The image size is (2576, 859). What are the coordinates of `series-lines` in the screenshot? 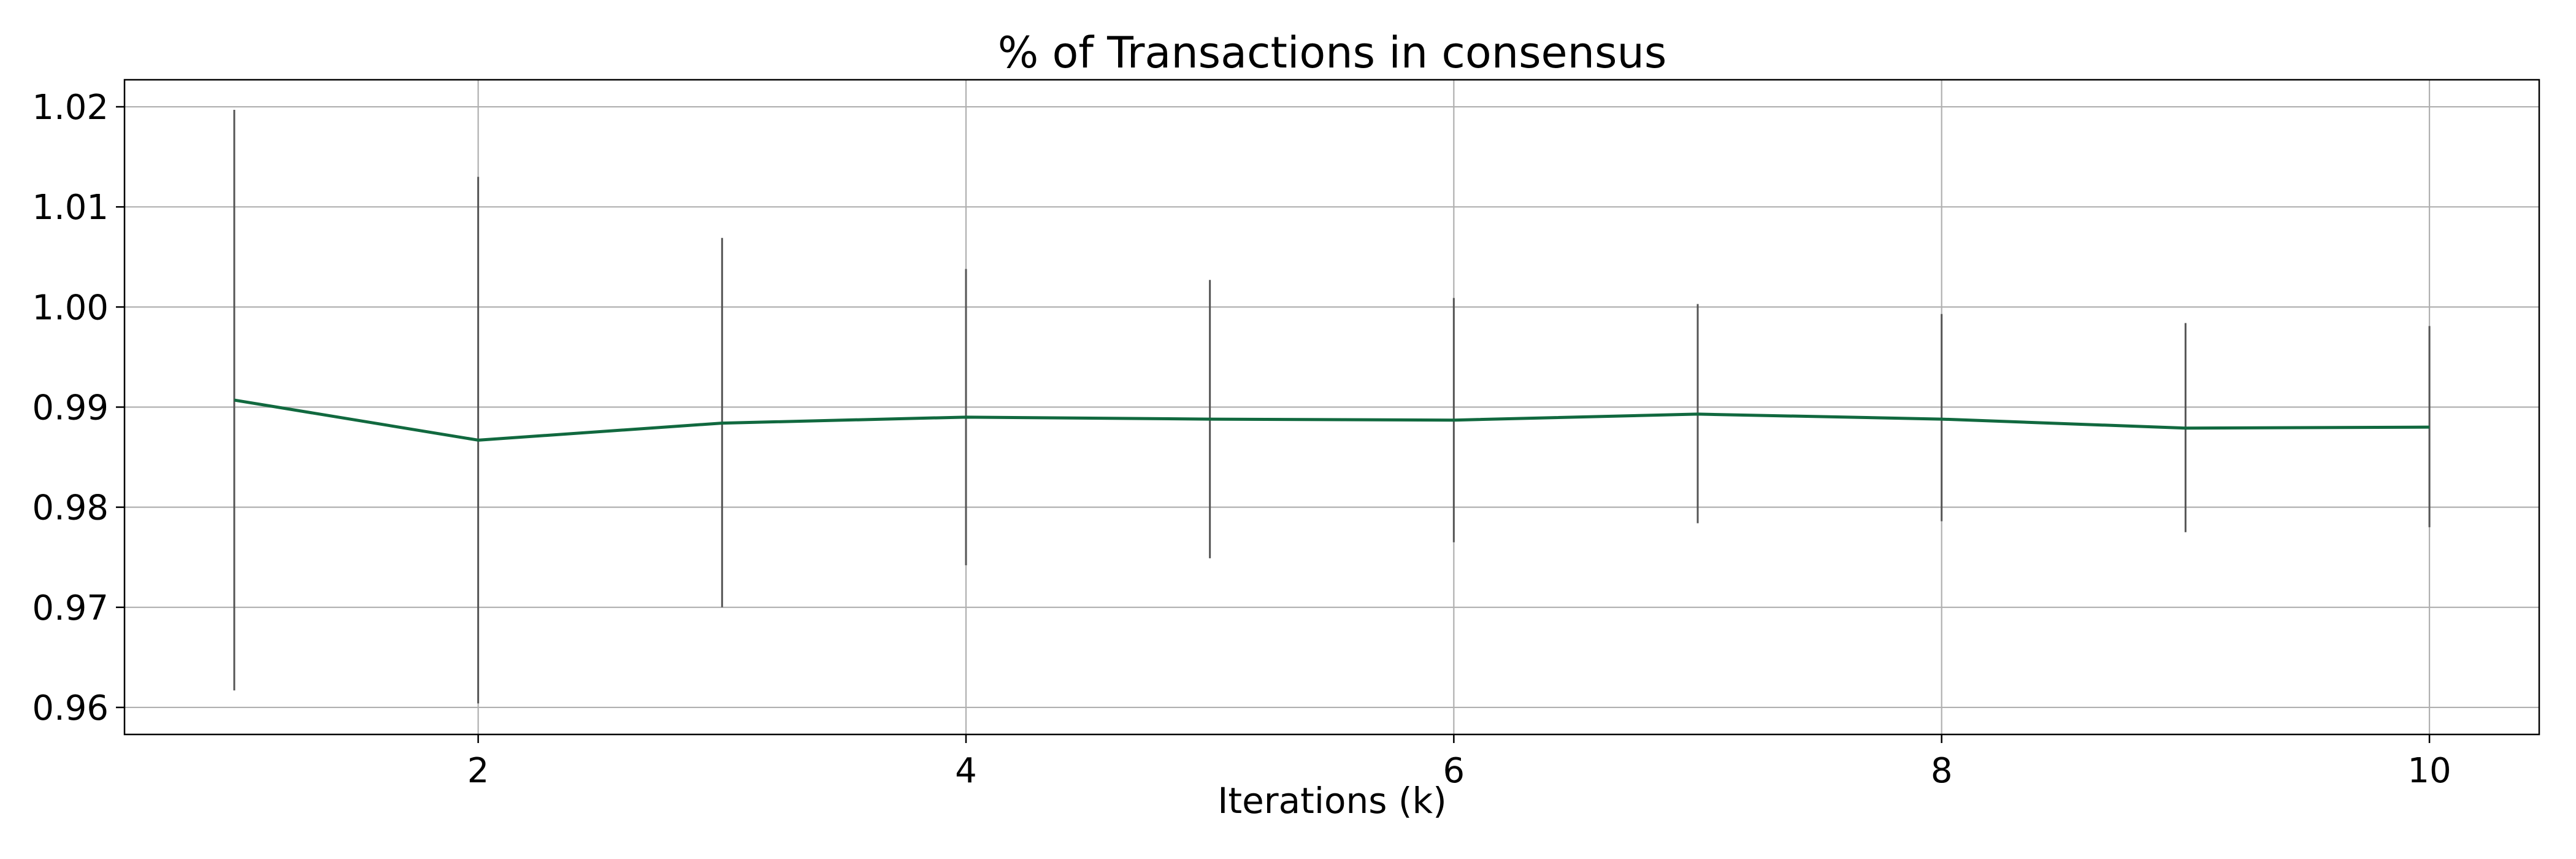 It's located at (1332, 420).